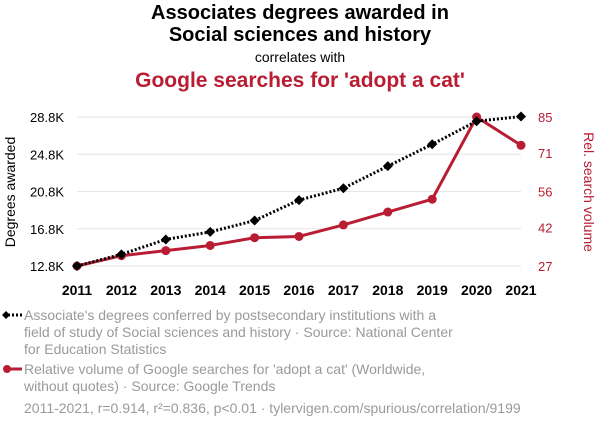 The image size is (600, 430). Describe the element at coordinates (476, 290) in the screenshot. I see `x-tick-label: 2020` at that location.